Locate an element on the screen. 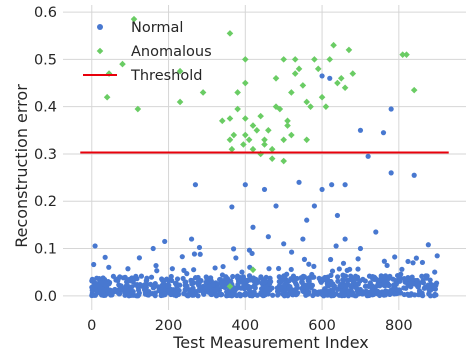 This screenshot has height=354, width=469. y-tick-label: 0.6 is located at coordinates (45, 13).